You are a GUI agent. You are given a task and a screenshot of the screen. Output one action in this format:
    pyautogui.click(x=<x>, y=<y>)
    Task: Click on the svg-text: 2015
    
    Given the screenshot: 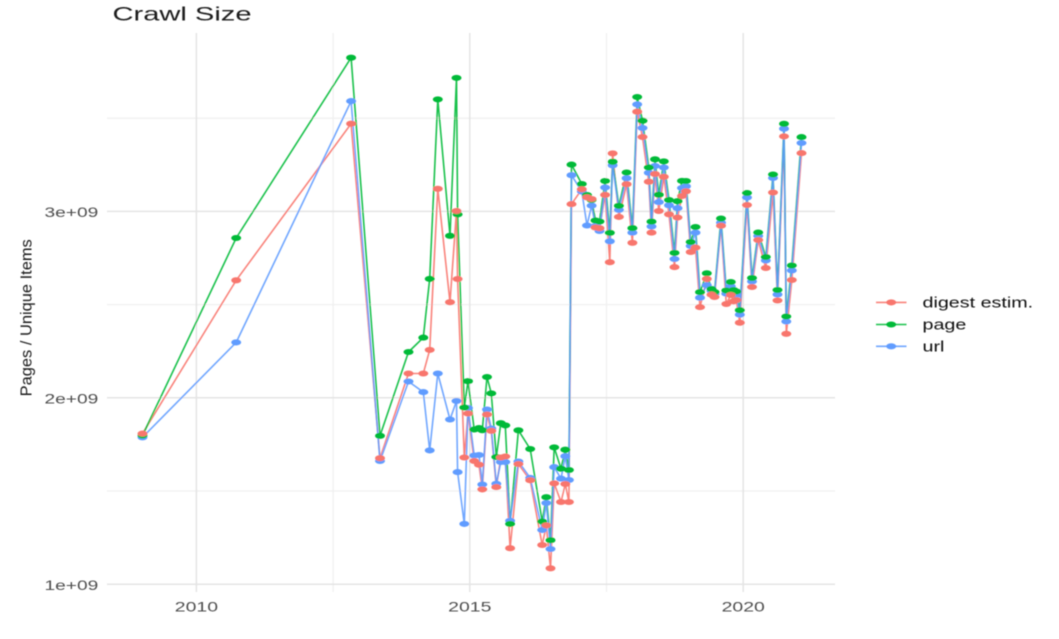 What is the action you would take?
    pyautogui.click(x=469, y=607)
    